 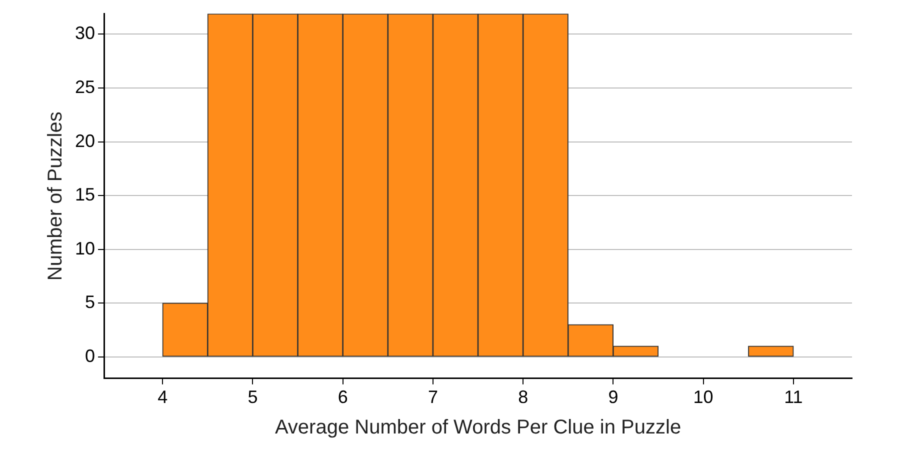 What do you see at coordinates (85, 33) in the screenshot?
I see `y-tick-label: 30` at bounding box center [85, 33].